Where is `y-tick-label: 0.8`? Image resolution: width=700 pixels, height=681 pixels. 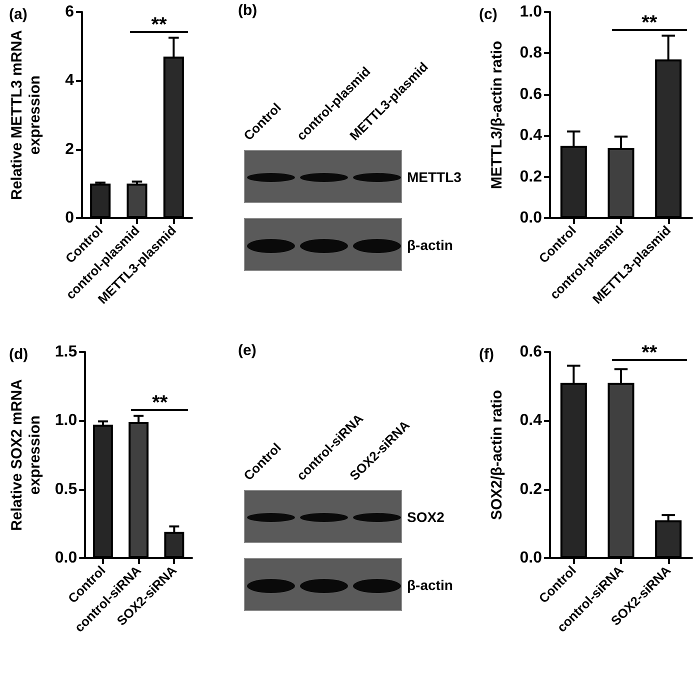
y-tick-label: 0.8 is located at coordinates (531, 53).